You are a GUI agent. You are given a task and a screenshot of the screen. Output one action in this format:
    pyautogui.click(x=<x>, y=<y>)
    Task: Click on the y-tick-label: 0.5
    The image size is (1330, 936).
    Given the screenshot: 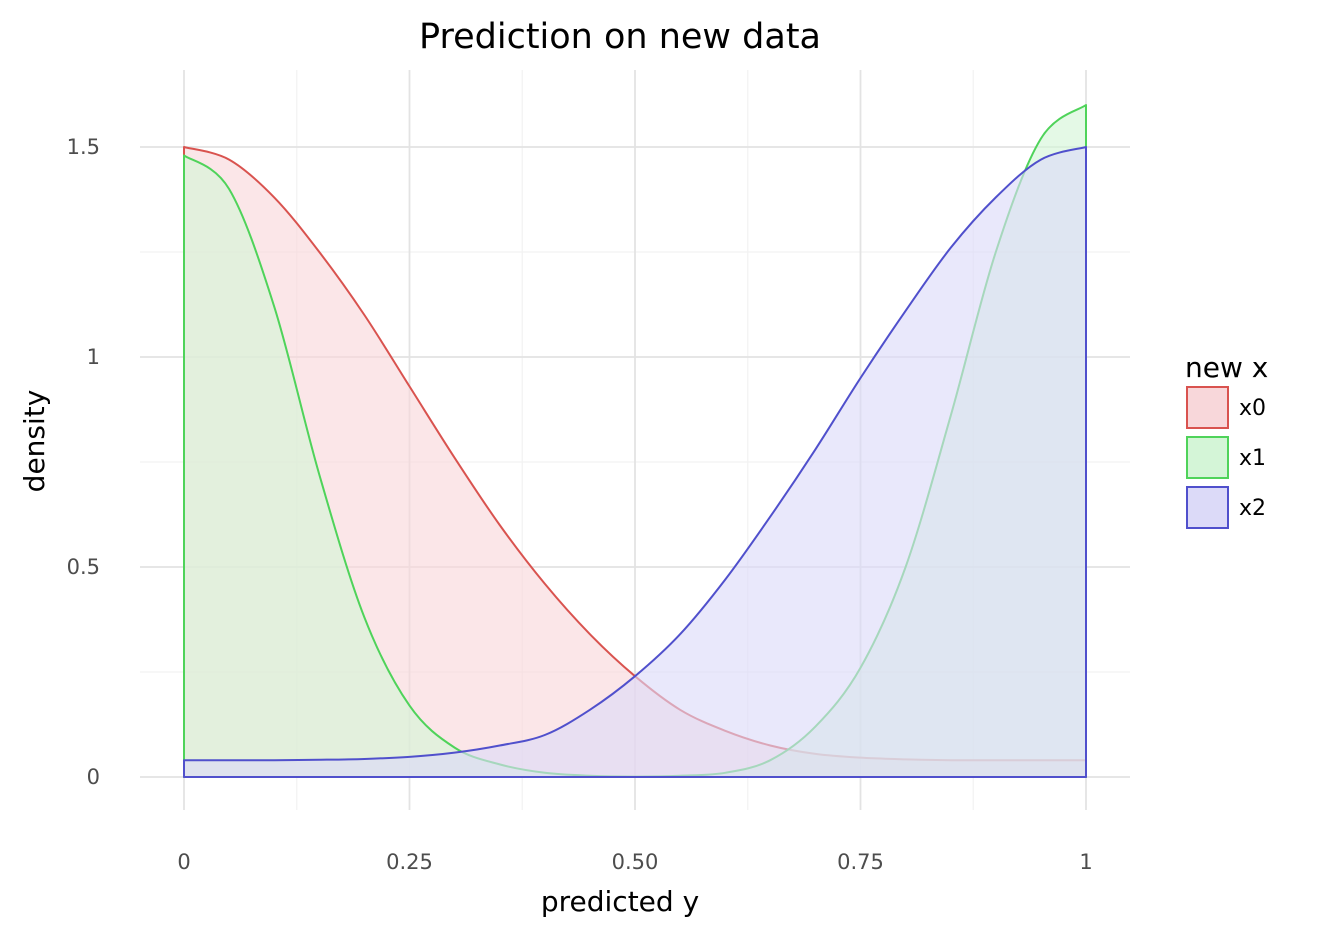 What is the action you would take?
    pyautogui.click(x=83, y=567)
    